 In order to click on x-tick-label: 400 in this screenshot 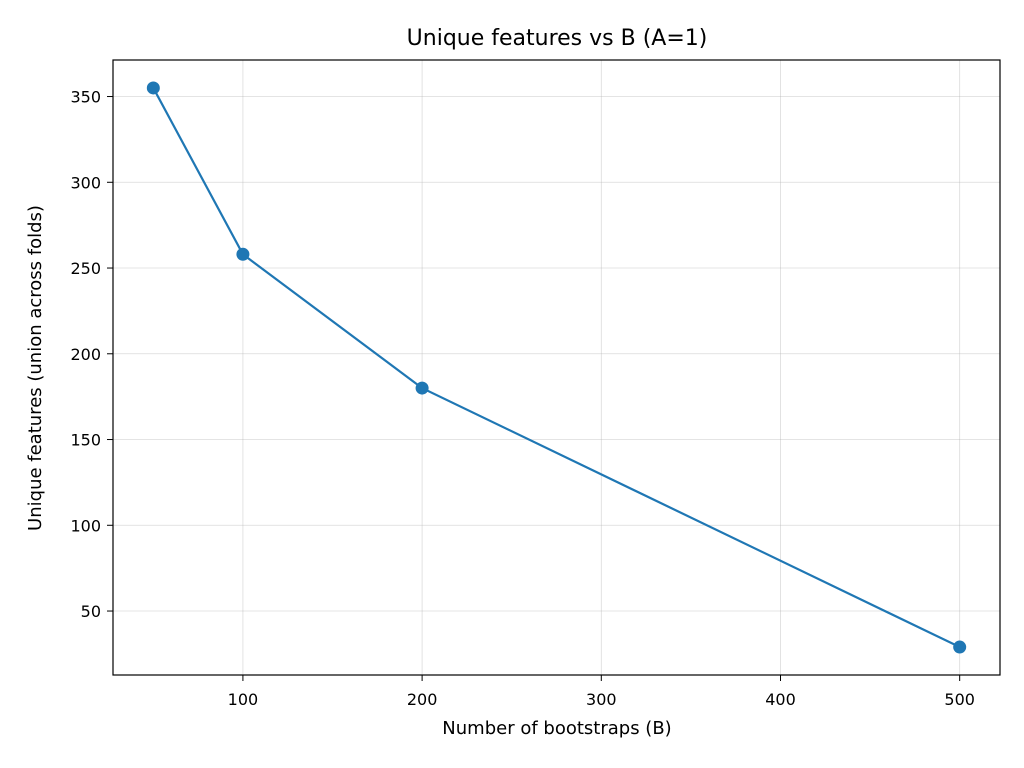, I will do `click(780, 699)`.